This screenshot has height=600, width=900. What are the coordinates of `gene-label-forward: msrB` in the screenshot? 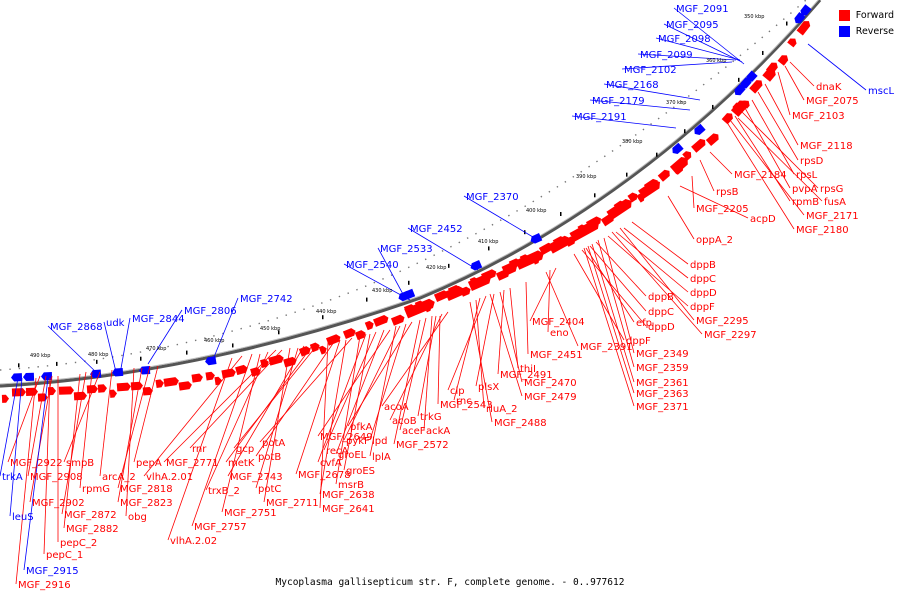 It's located at (351, 485).